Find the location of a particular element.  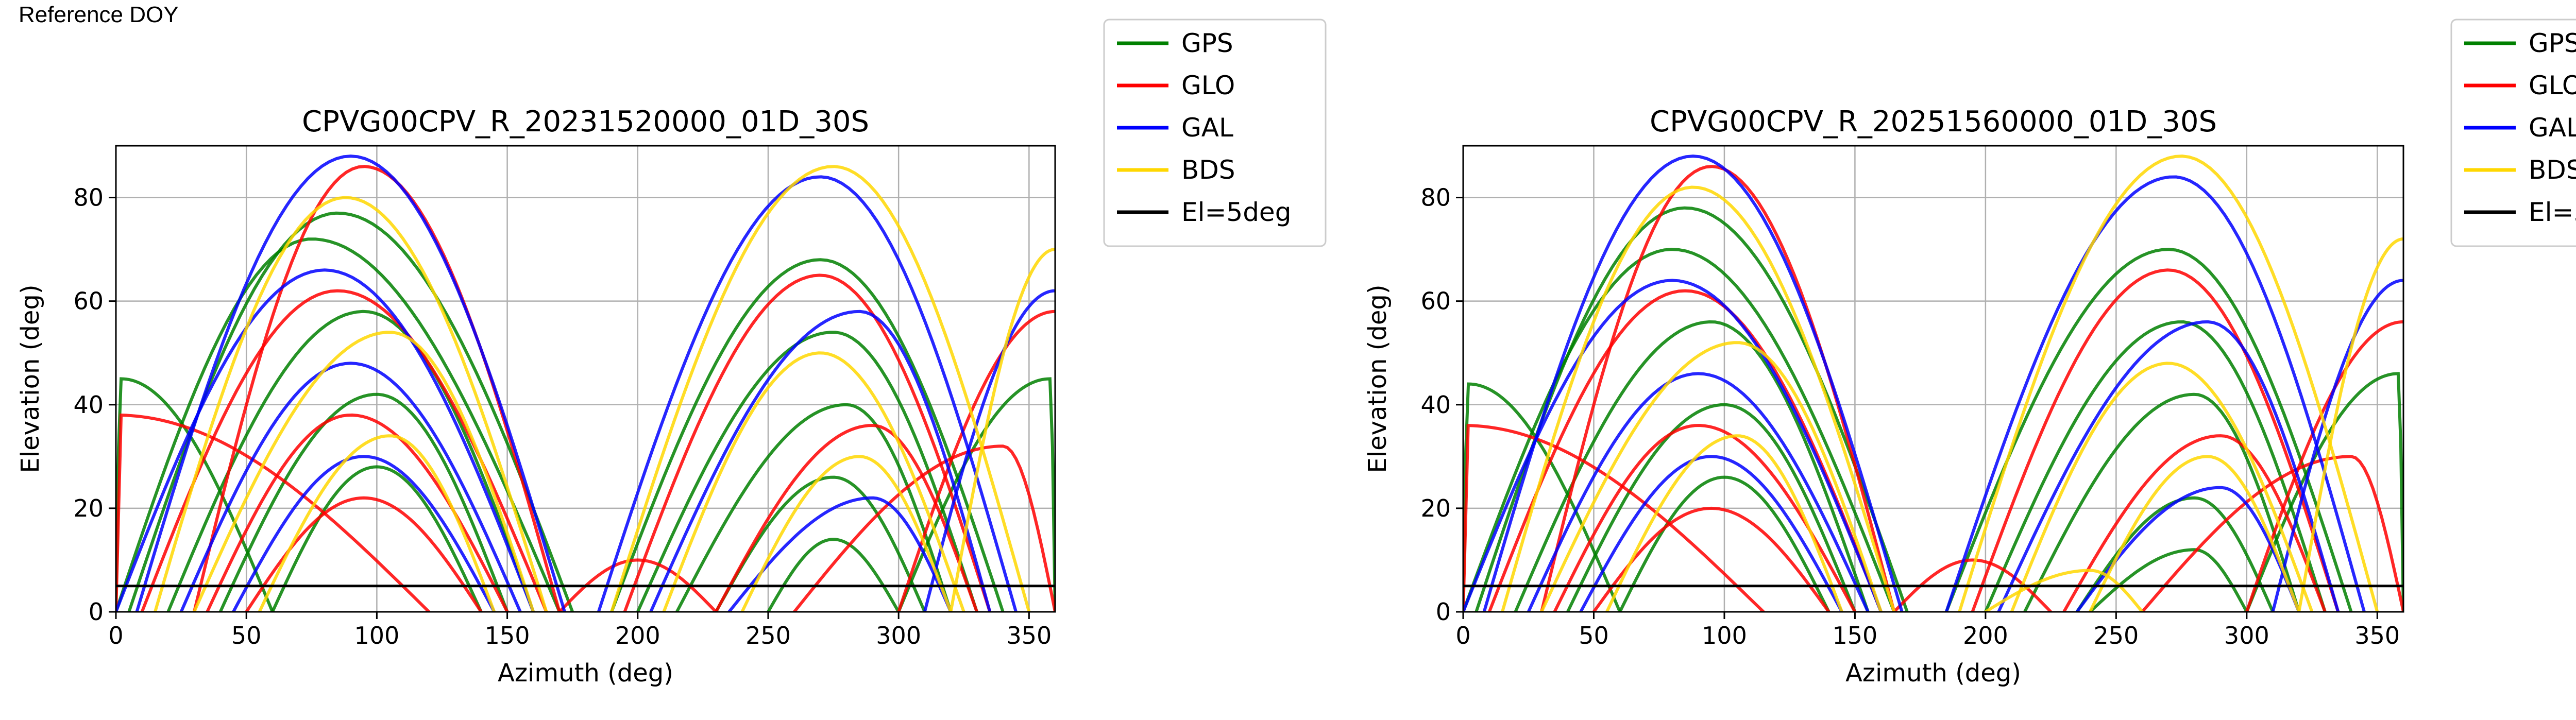

legend-label: El=5deg is located at coordinates (1236, 212).